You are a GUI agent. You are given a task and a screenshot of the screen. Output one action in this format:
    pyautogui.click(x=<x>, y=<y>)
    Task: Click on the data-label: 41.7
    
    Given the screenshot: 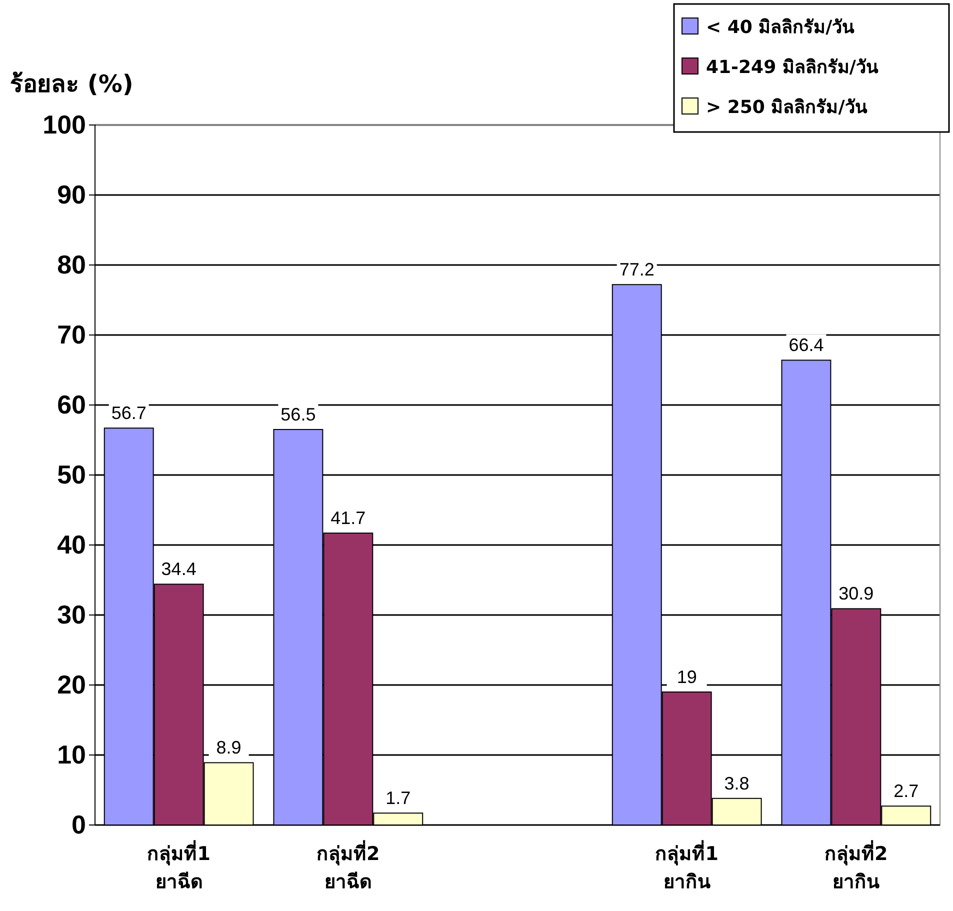 What is the action you would take?
    pyautogui.click(x=348, y=518)
    